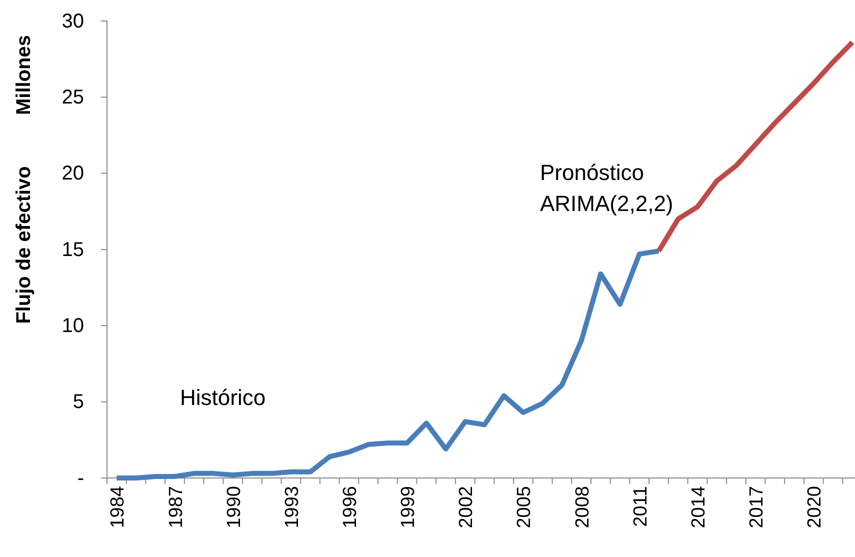  Describe the element at coordinates (815, 507) in the screenshot. I see `x-tick-label: 2020` at that location.